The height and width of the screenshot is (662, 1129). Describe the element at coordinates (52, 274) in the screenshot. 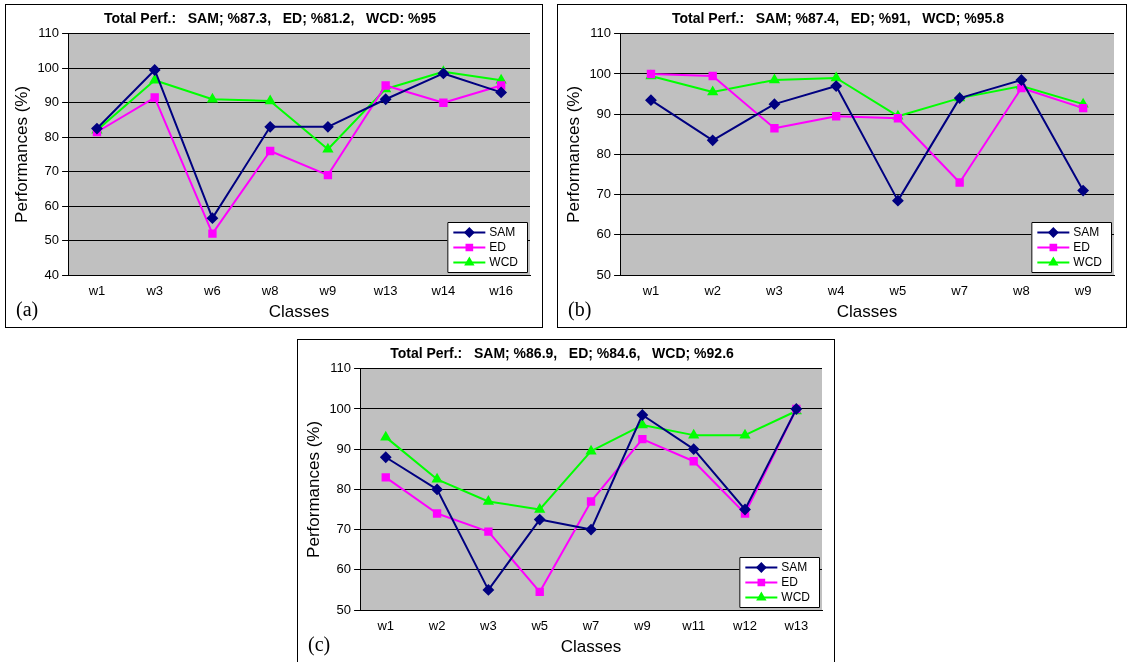

I see `y-tick-label: 40` at that location.